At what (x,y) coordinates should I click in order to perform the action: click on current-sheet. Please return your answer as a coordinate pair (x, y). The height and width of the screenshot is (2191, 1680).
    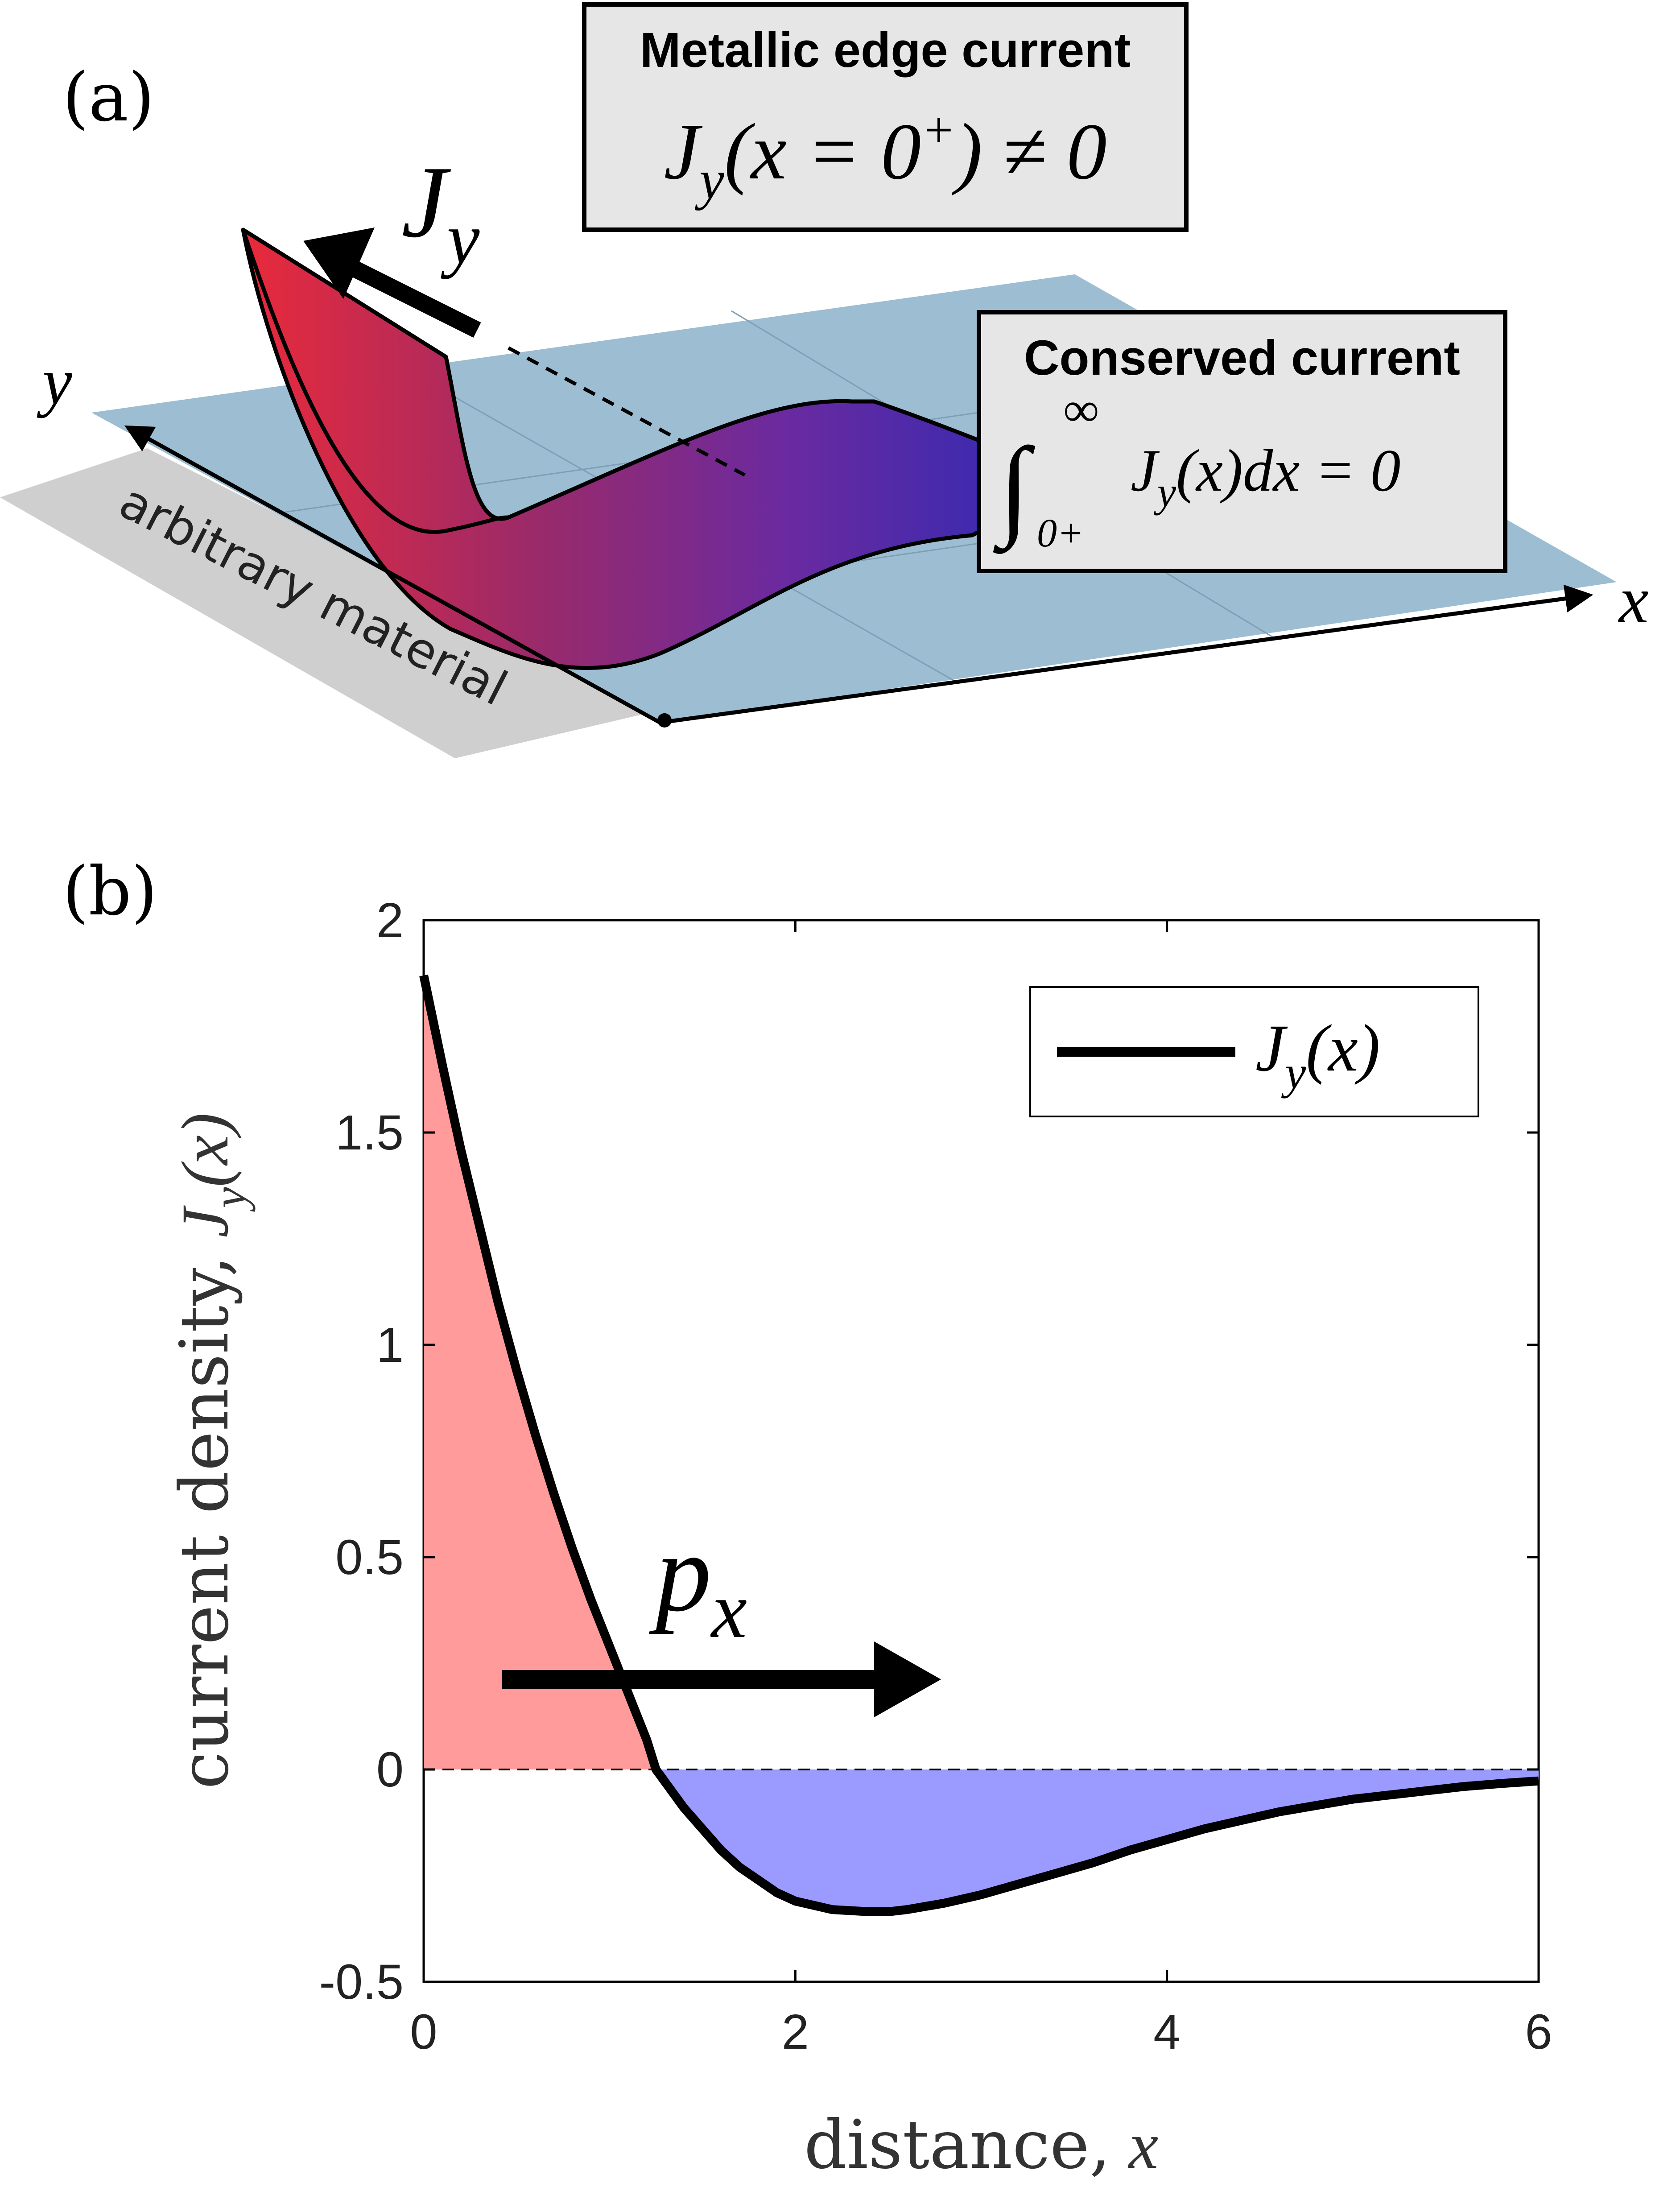
    Looking at the image, I should click on (661, 448).